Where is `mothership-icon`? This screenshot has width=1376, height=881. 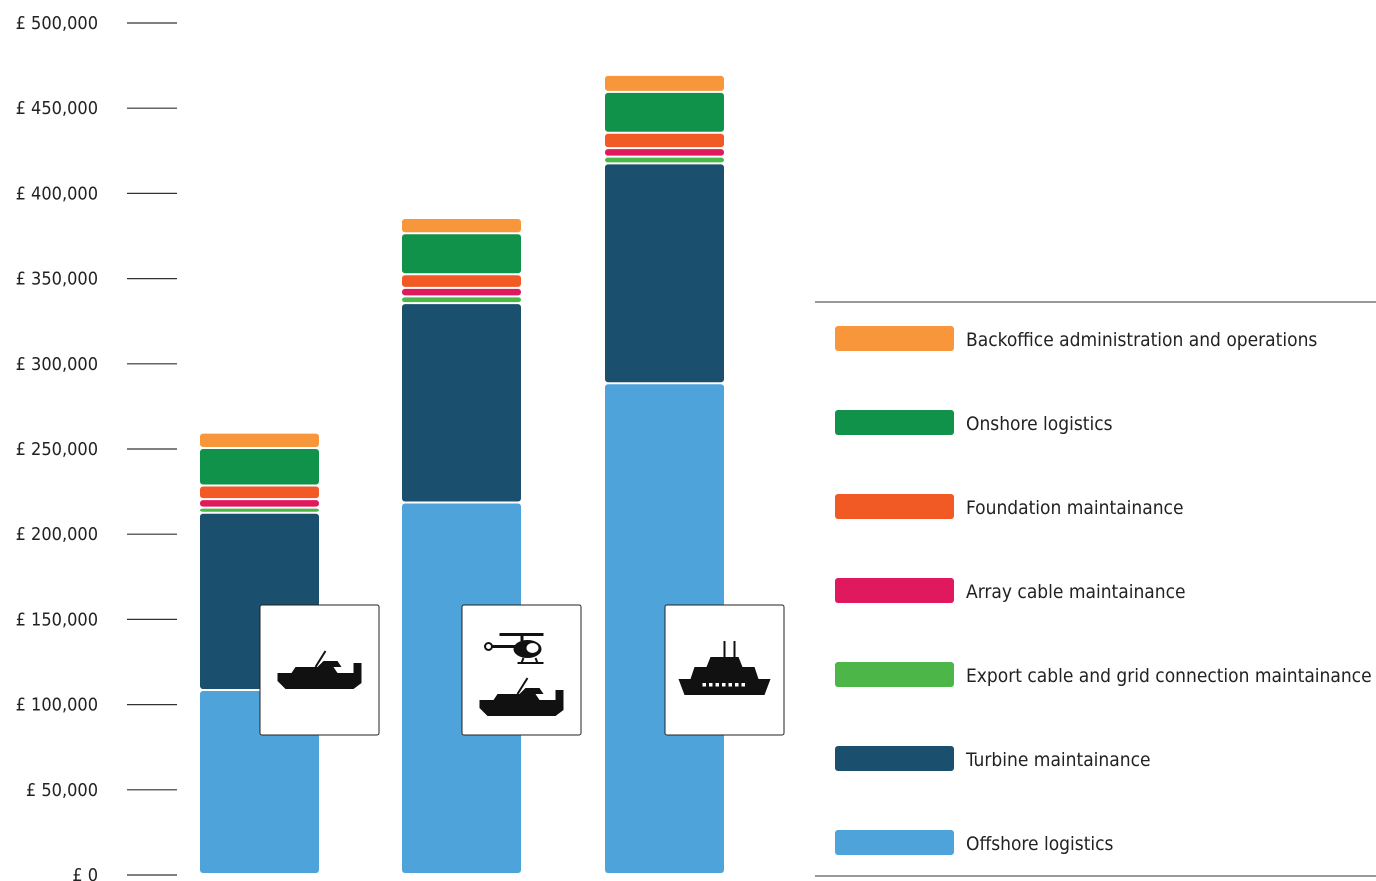
mothership-icon is located at coordinates (724, 668).